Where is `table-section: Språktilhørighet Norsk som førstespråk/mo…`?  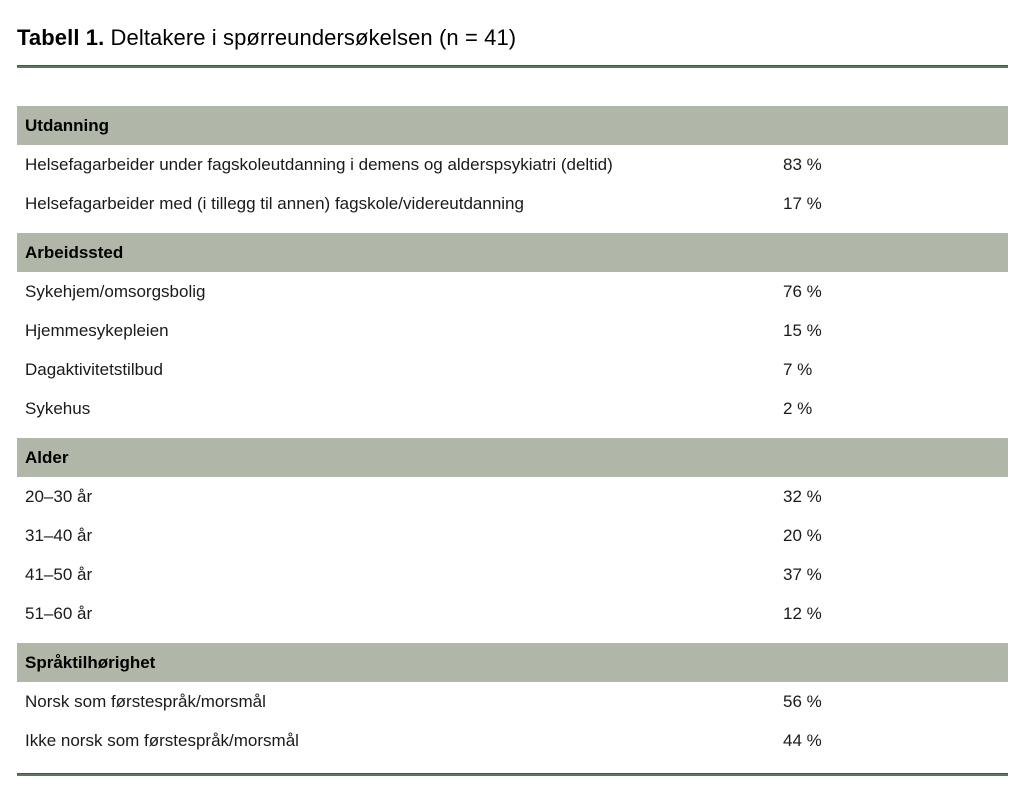 table-section: Språktilhørighet Norsk som førstespråk/mo… is located at coordinates (512, 701).